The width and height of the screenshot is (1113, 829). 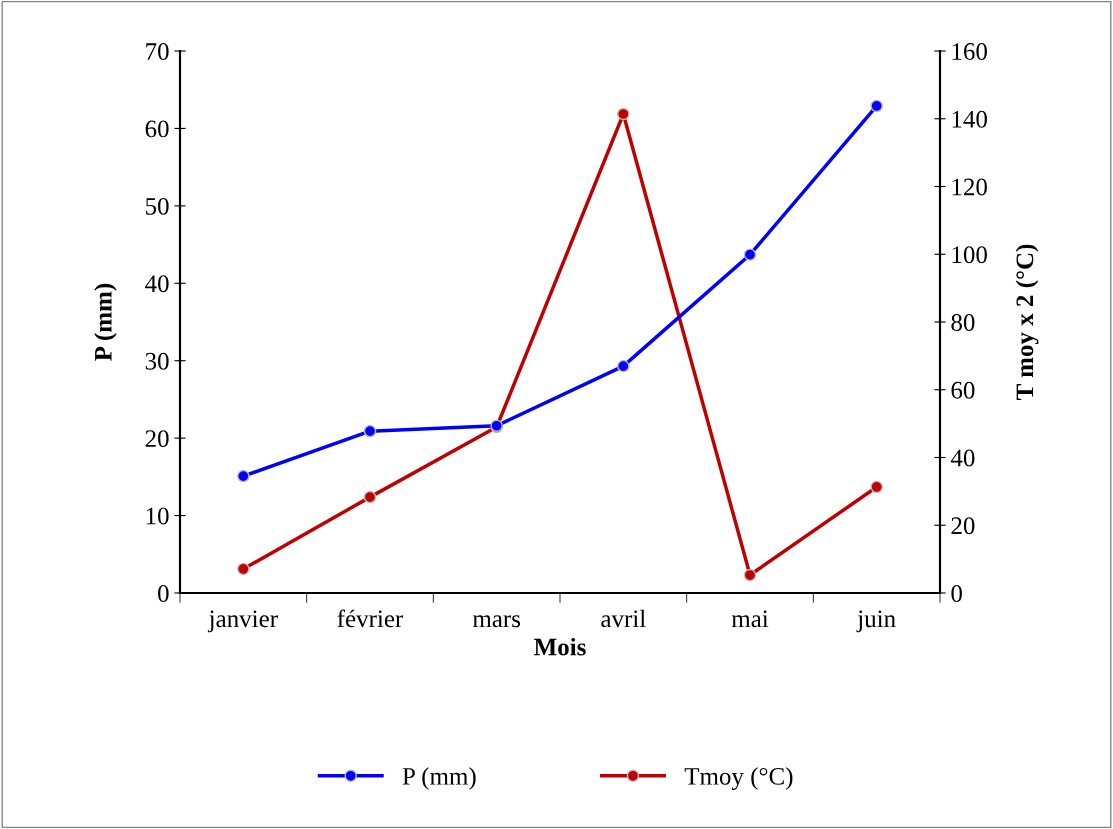 What do you see at coordinates (969, 119) in the screenshot?
I see `y2-tick-label: 140` at bounding box center [969, 119].